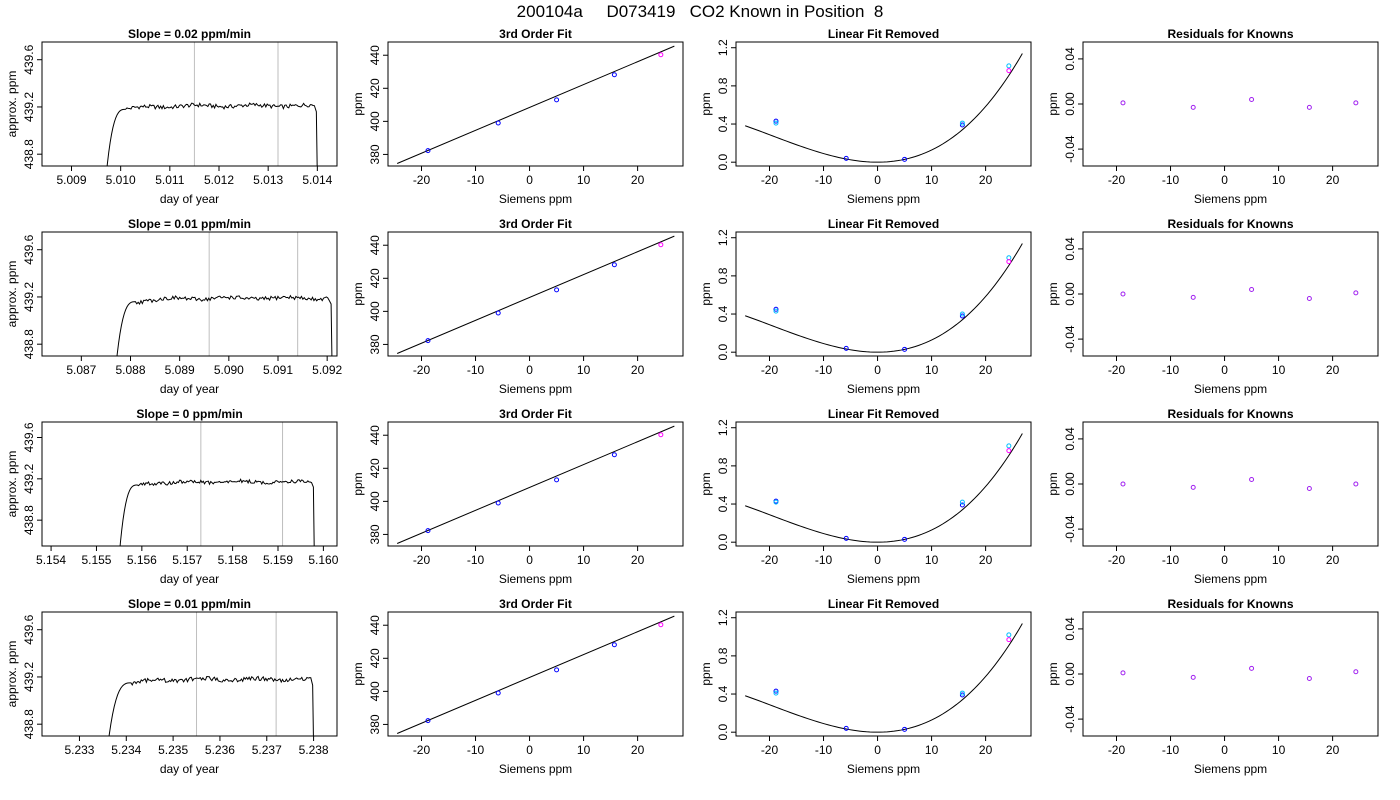 This screenshot has width=1400, height=800. What do you see at coordinates (883, 224) in the screenshot?
I see `panel-title: Linear Fit Removed` at bounding box center [883, 224].